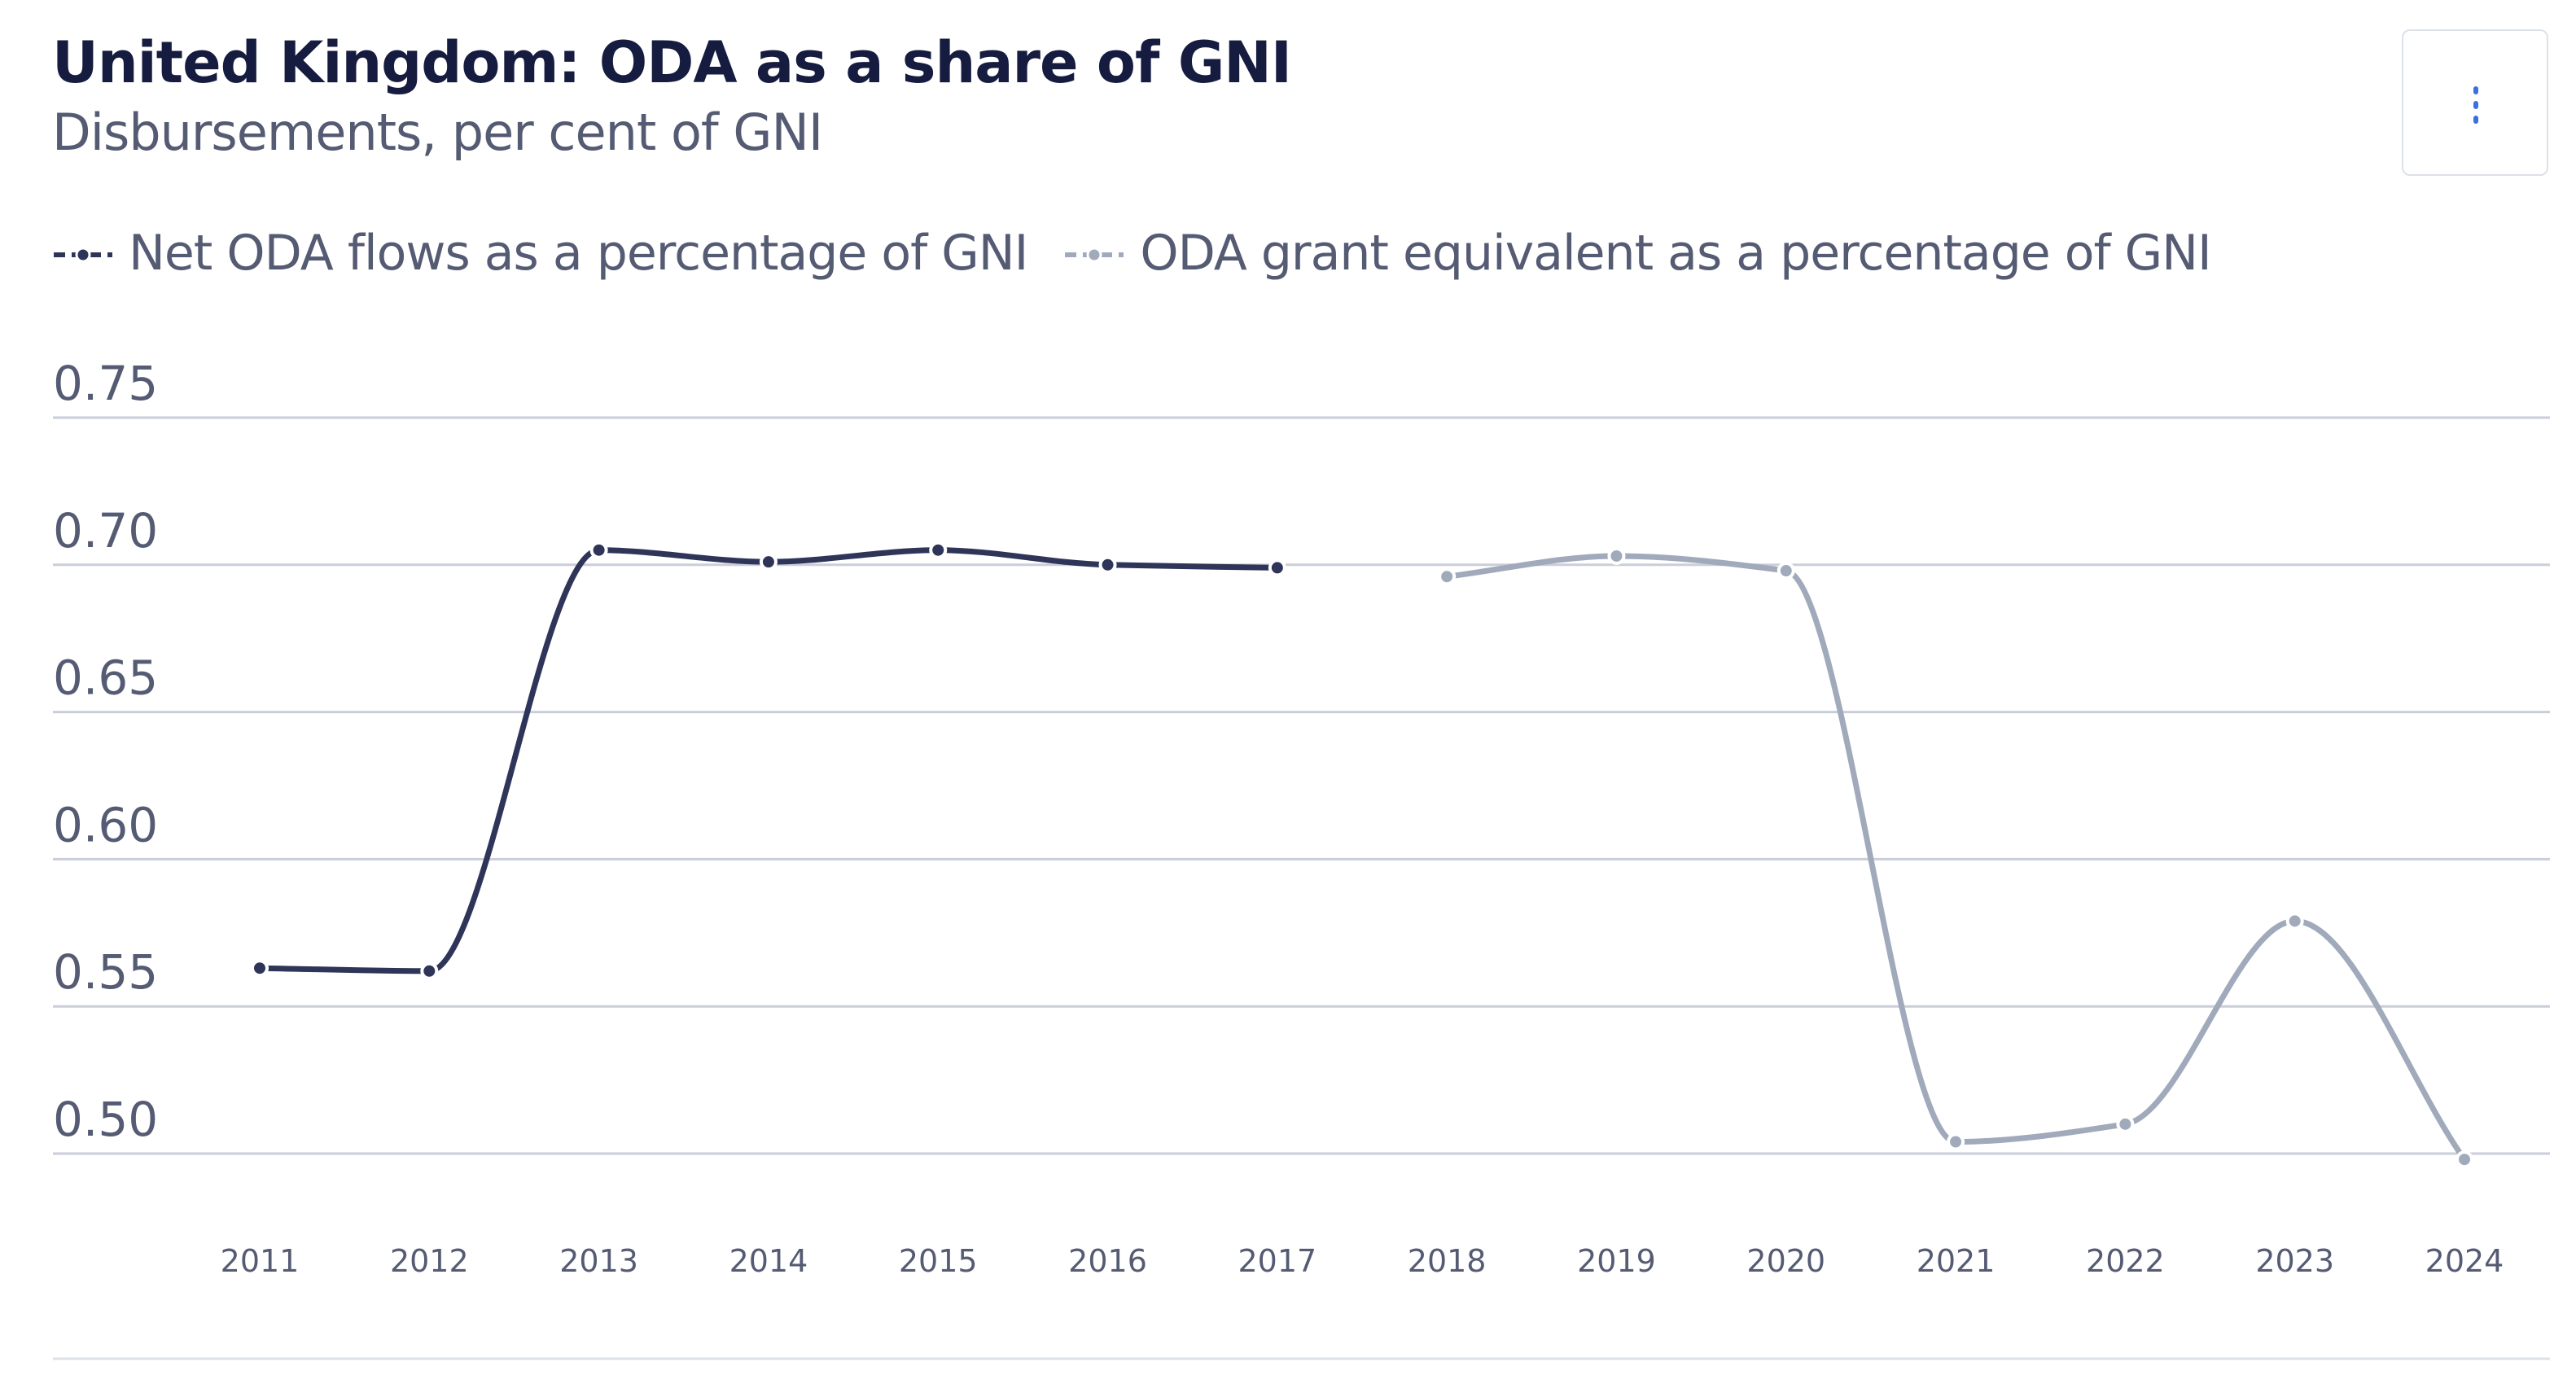 The height and width of the screenshot is (1397, 2576). What do you see at coordinates (1094, 255) in the screenshot?
I see `legend-symbol-grant-equivalent` at bounding box center [1094, 255].